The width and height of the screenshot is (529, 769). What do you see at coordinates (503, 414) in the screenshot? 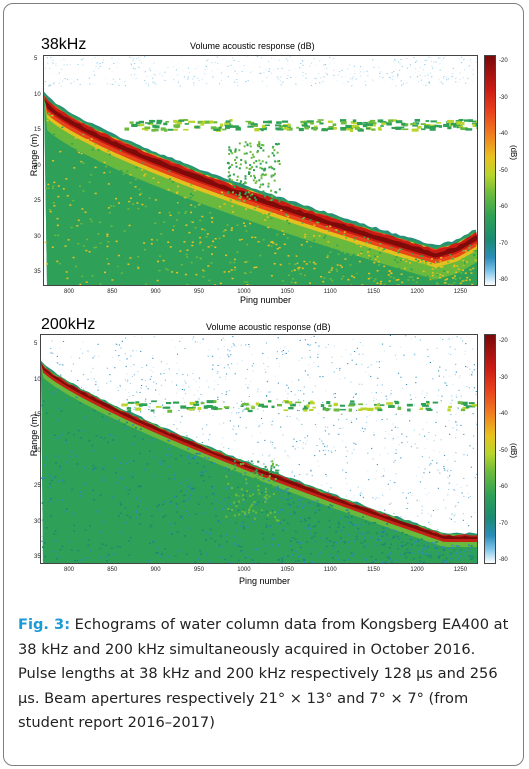
I see `panel2-colorbar-tick-minus40: -40` at bounding box center [503, 414].